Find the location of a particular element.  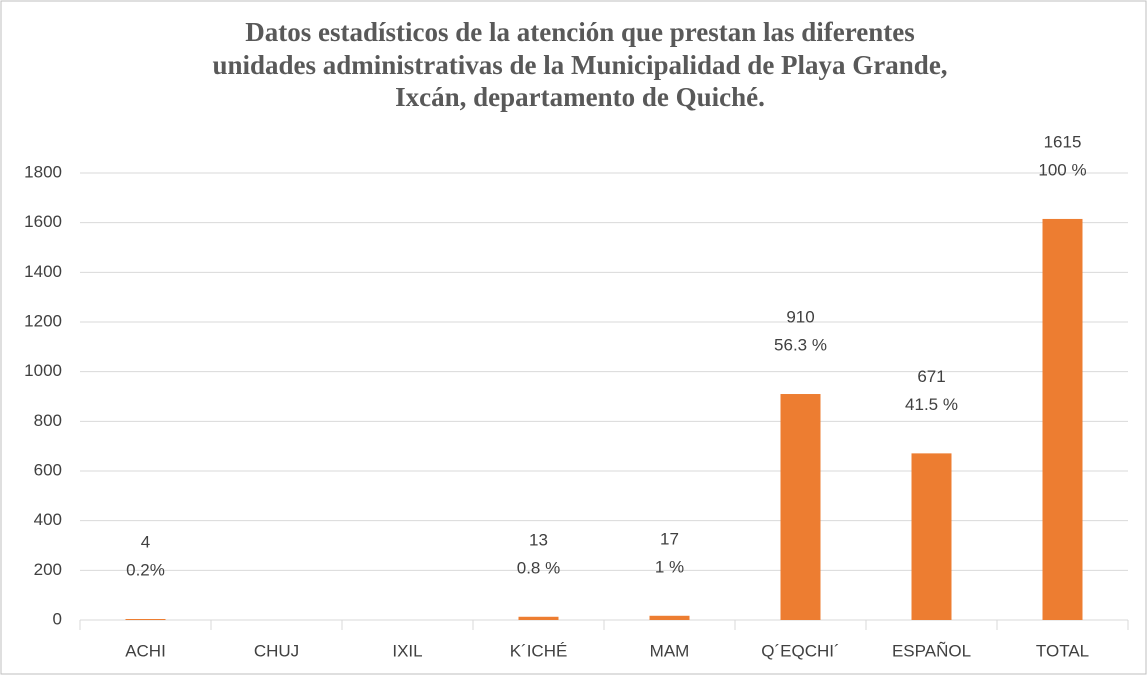

data-label: 0.2% is located at coordinates (145, 569).